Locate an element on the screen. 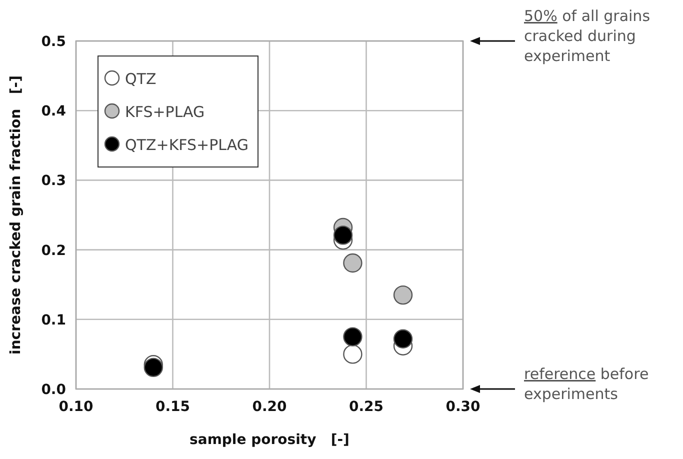 The width and height of the screenshot is (683, 459). legend-label: QTZ is located at coordinates (140, 79).